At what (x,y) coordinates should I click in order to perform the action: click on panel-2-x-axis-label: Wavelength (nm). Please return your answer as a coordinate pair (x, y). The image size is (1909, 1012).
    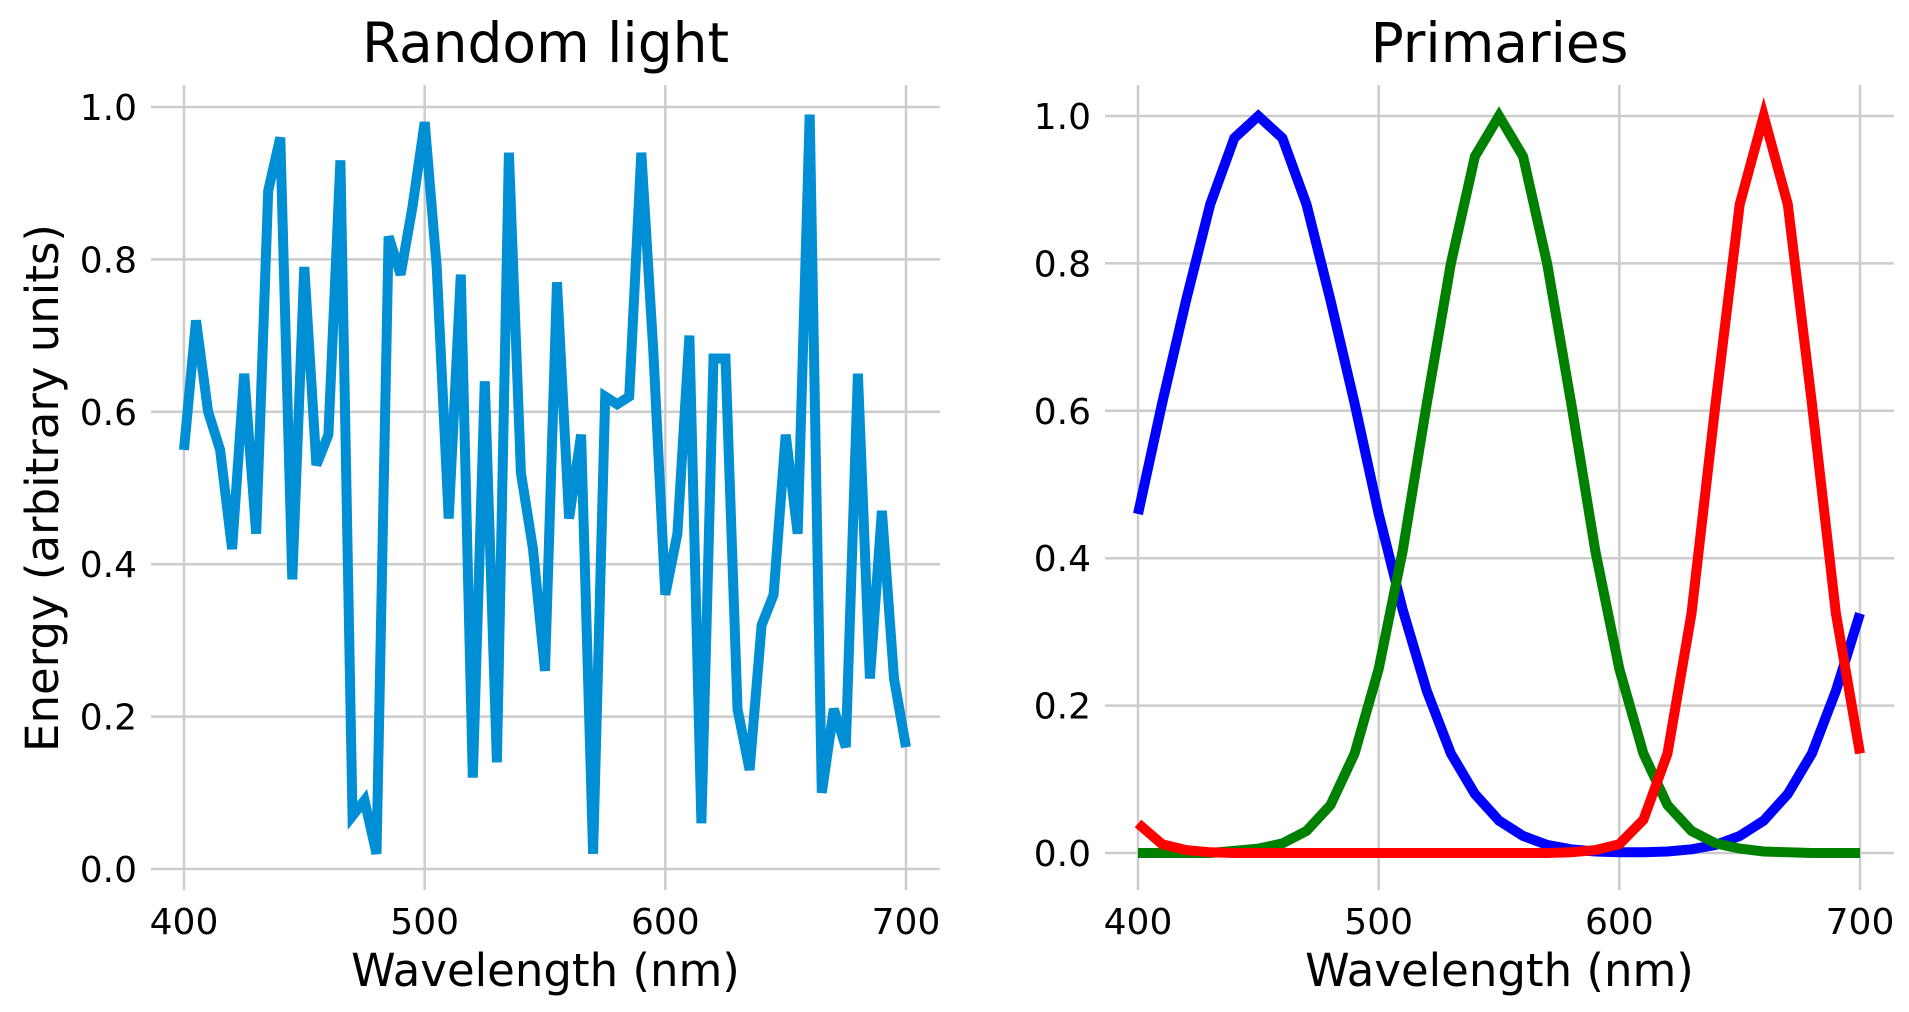
    Looking at the image, I should click on (1499, 970).